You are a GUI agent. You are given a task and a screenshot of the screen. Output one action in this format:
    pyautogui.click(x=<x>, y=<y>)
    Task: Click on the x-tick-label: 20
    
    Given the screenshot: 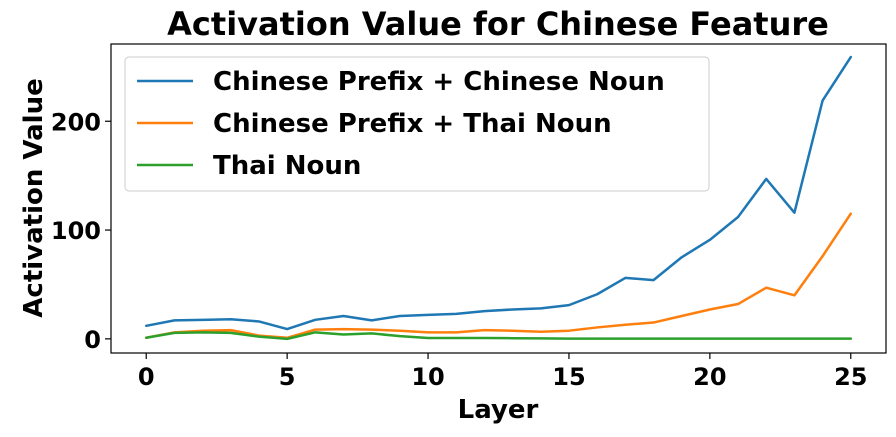 What is the action you would take?
    pyautogui.click(x=709, y=377)
    